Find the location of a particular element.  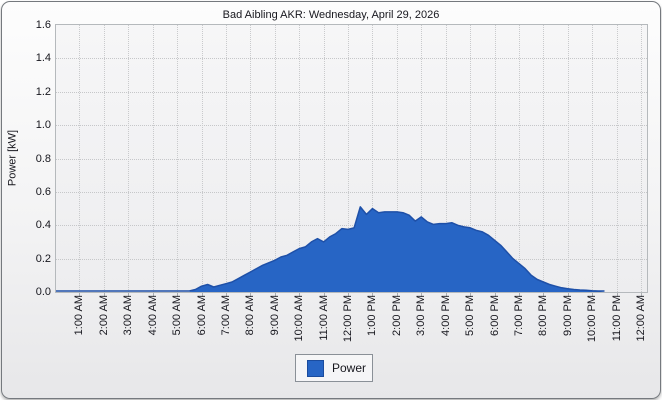

x-tick-label: 5:00 PM is located at coordinates (470, 315).